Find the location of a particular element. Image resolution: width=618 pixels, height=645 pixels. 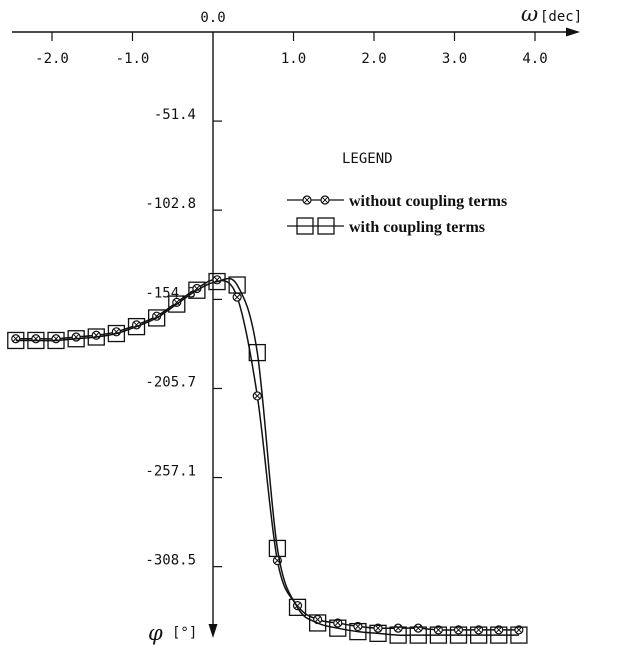

legend-entry-without-coupling: without coupling terms is located at coordinates (397, 201).